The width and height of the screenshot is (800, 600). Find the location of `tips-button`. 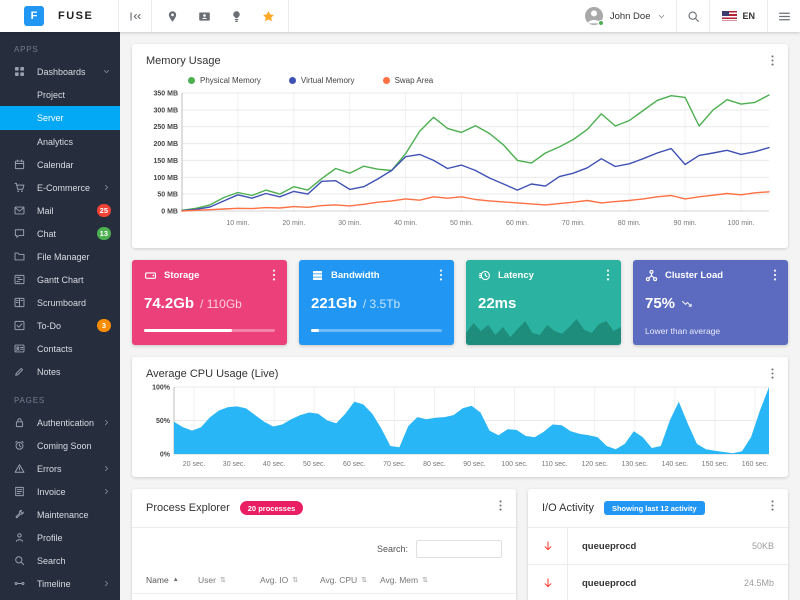

tips-button is located at coordinates (236, 16).